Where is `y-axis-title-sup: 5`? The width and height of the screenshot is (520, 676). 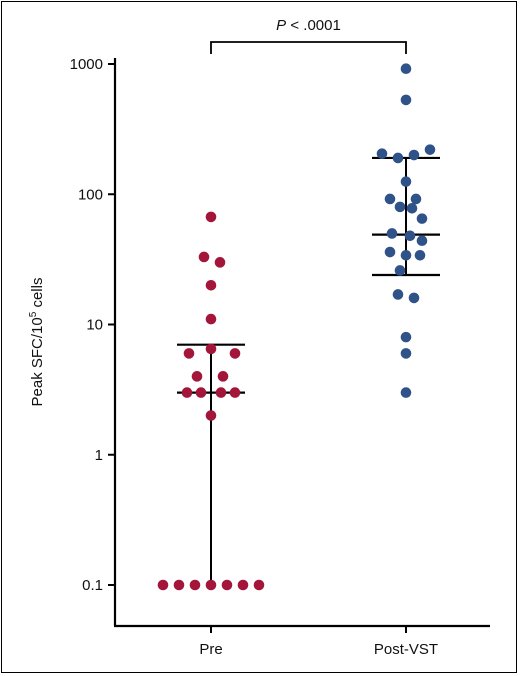
y-axis-title-sup: 5 is located at coordinates (33, 314).